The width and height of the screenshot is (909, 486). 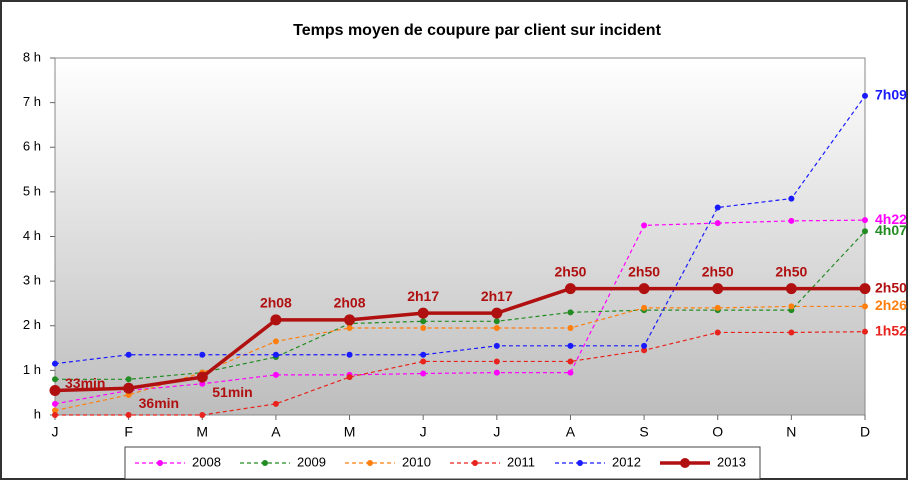 I want to click on y-tick-label: 8 h, so click(x=32, y=56).